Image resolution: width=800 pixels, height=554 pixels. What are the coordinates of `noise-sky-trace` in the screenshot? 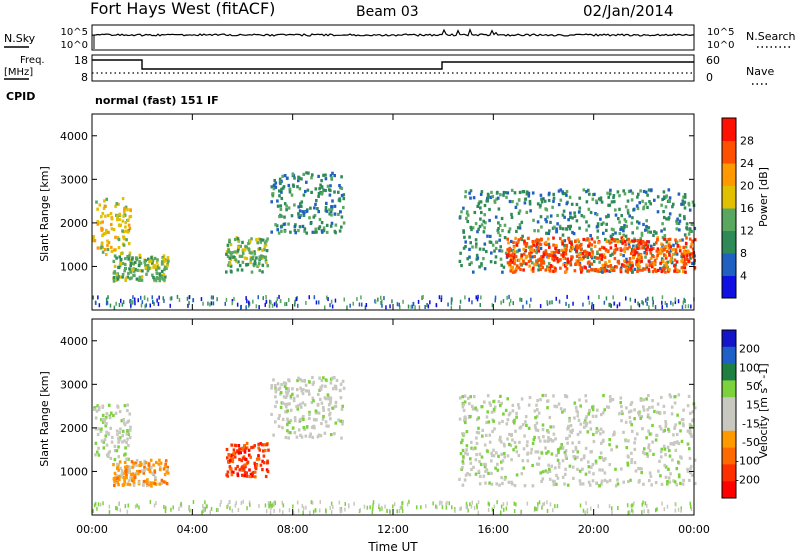 It's located at (393, 38).